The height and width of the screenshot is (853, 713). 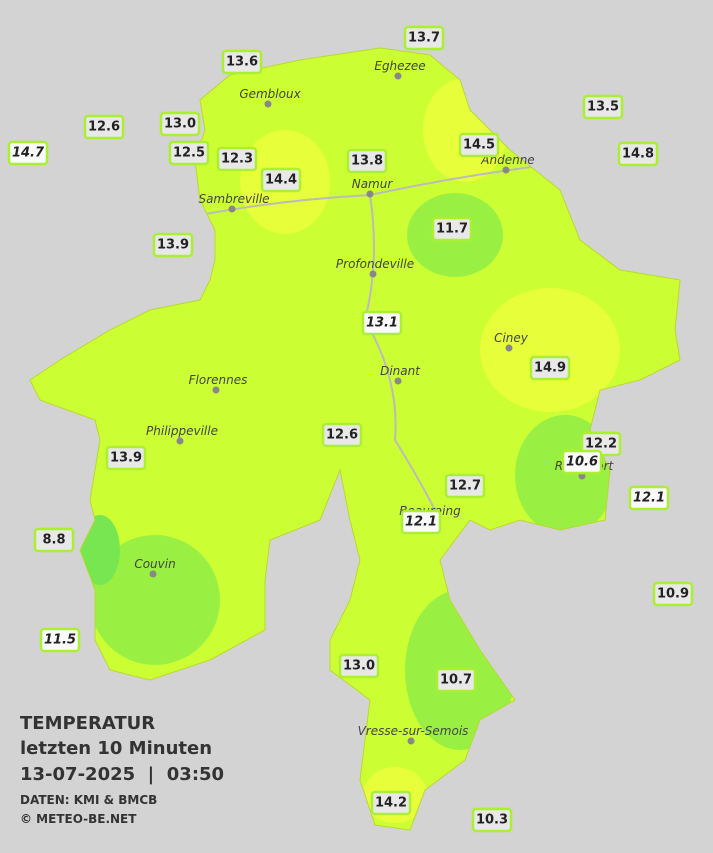 I want to click on station-value: 13.7, so click(x=424, y=38).